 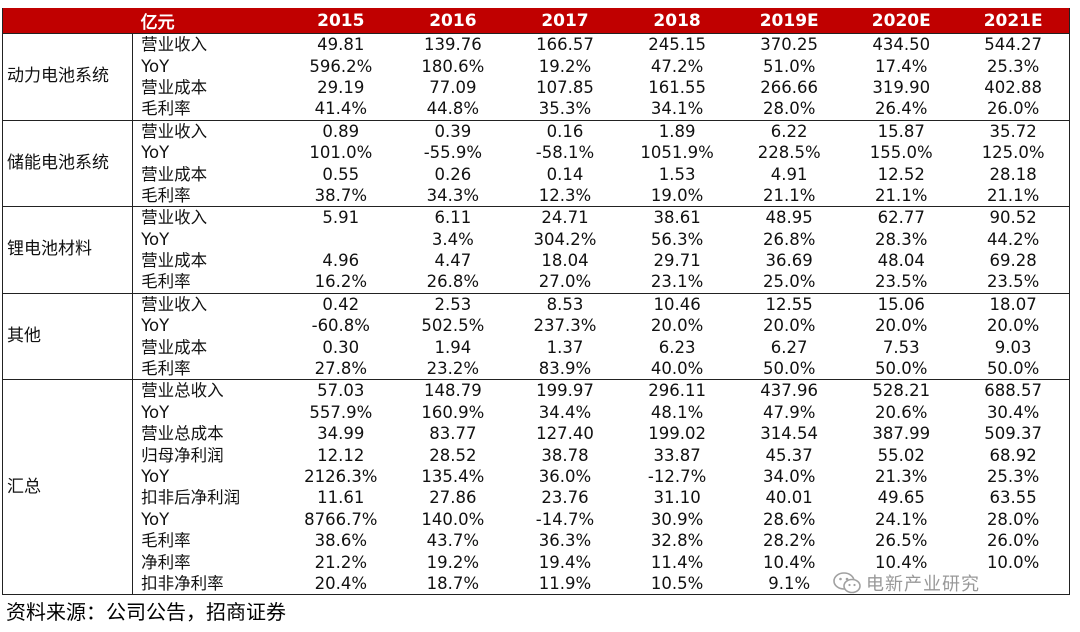 I want to click on value-cell: 28.52, so click(x=453, y=455).